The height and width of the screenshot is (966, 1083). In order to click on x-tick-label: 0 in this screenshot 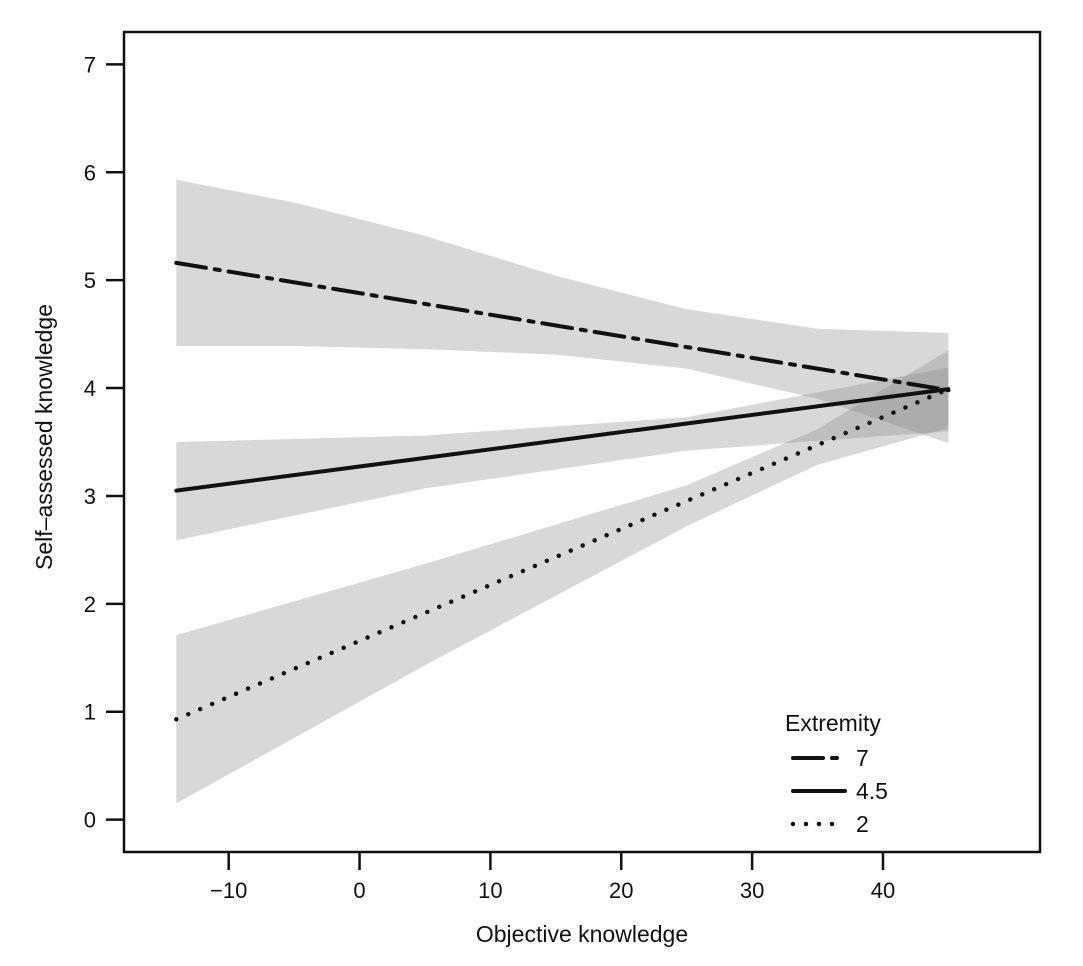, I will do `click(359, 890)`.